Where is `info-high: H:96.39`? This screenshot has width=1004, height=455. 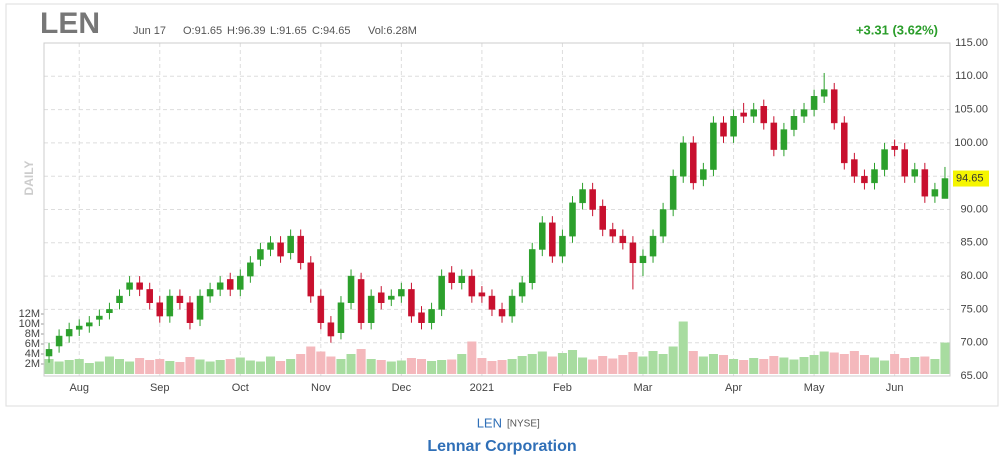 info-high: H:96.39 is located at coordinates (246, 31).